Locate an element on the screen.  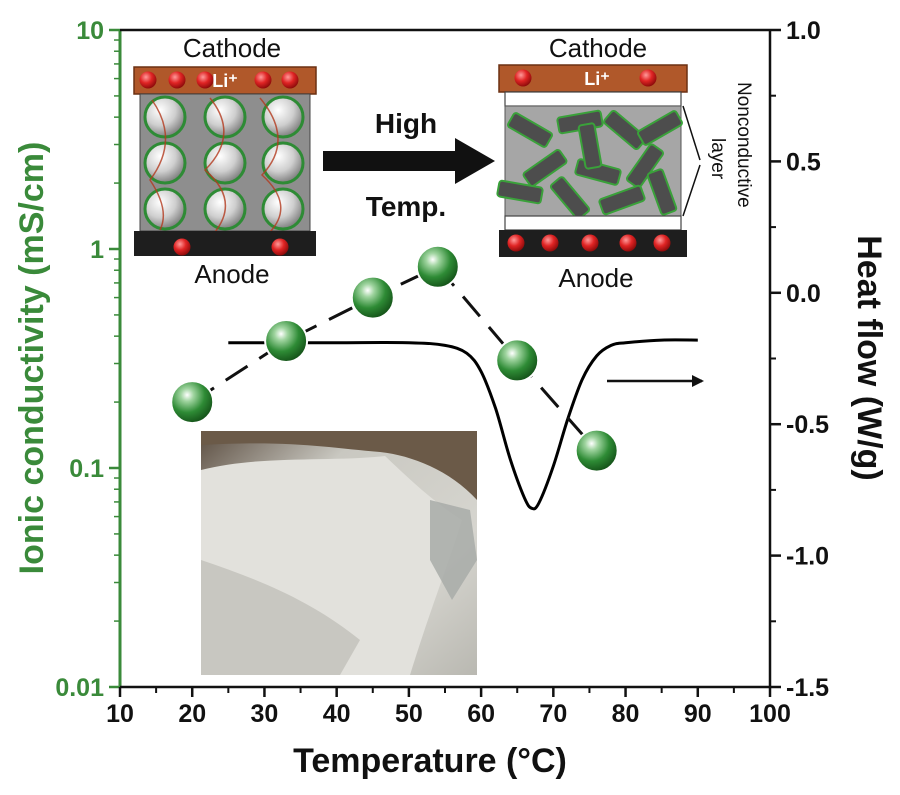
left-tick-label: 0.01 is located at coordinates (79, 688).